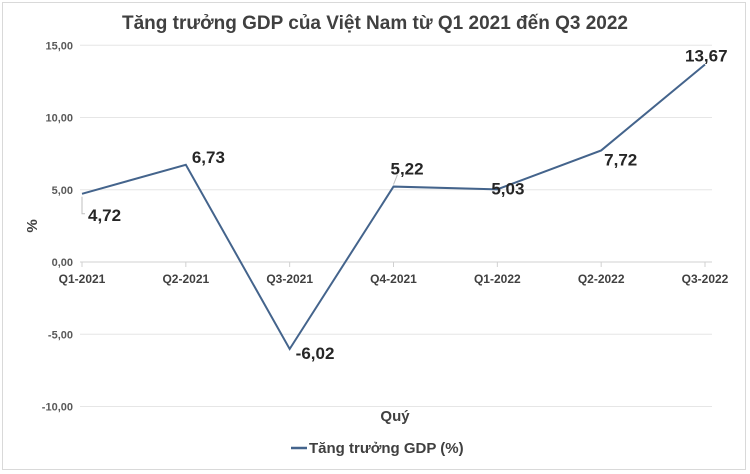 The height and width of the screenshot is (474, 750). I want to click on data-label: 7,72, so click(620, 159).